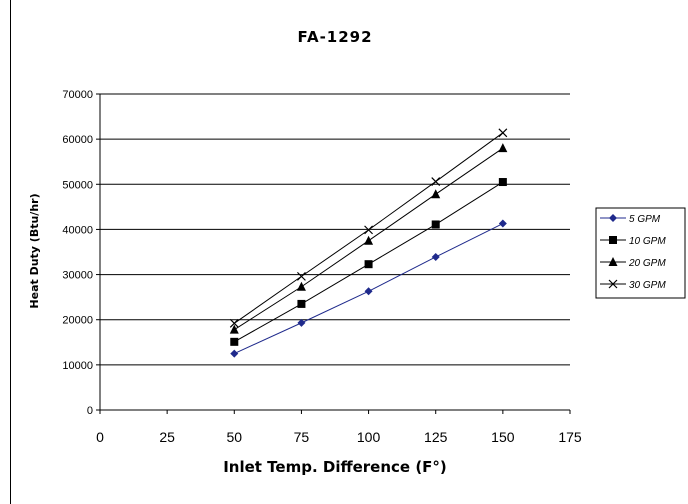  Describe the element at coordinates (369, 437) in the screenshot. I see `x-tick-label: 100` at that location.